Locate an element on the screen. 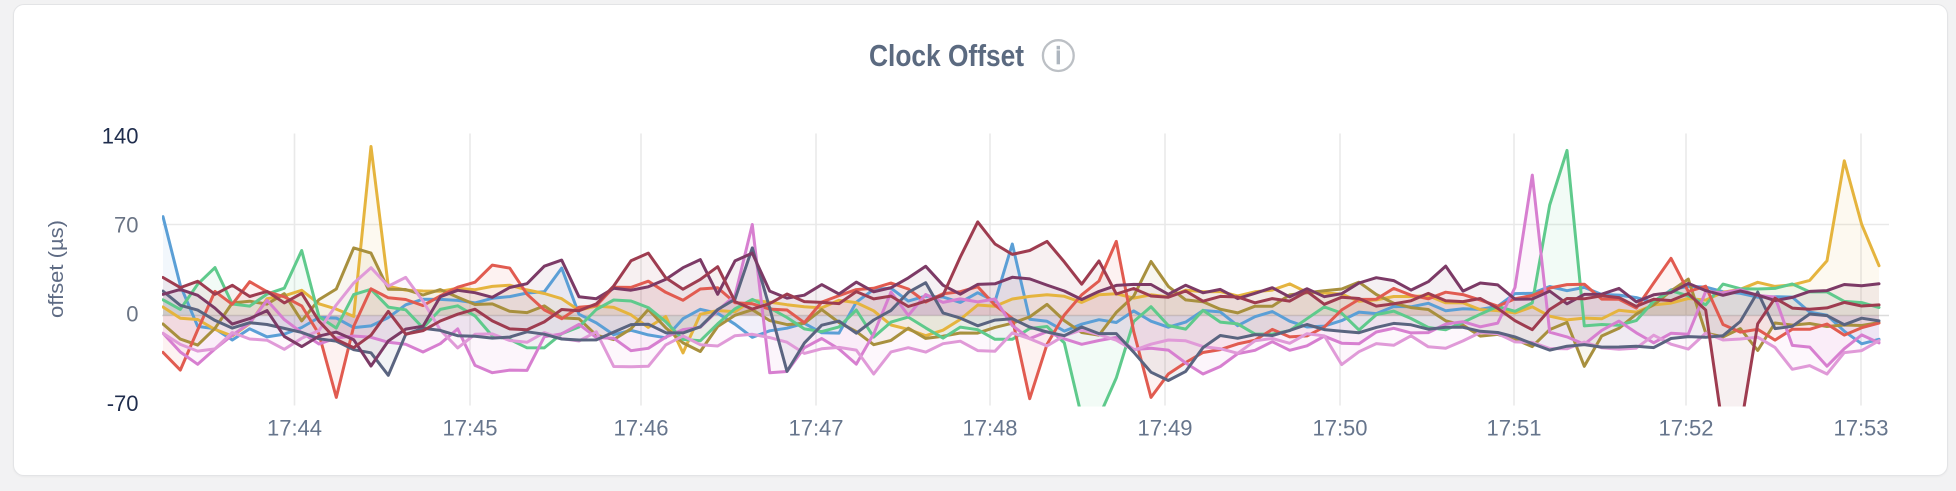 This screenshot has width=1956, height=491. svg-text: 17:49 is located at coordinates (1164, 428).